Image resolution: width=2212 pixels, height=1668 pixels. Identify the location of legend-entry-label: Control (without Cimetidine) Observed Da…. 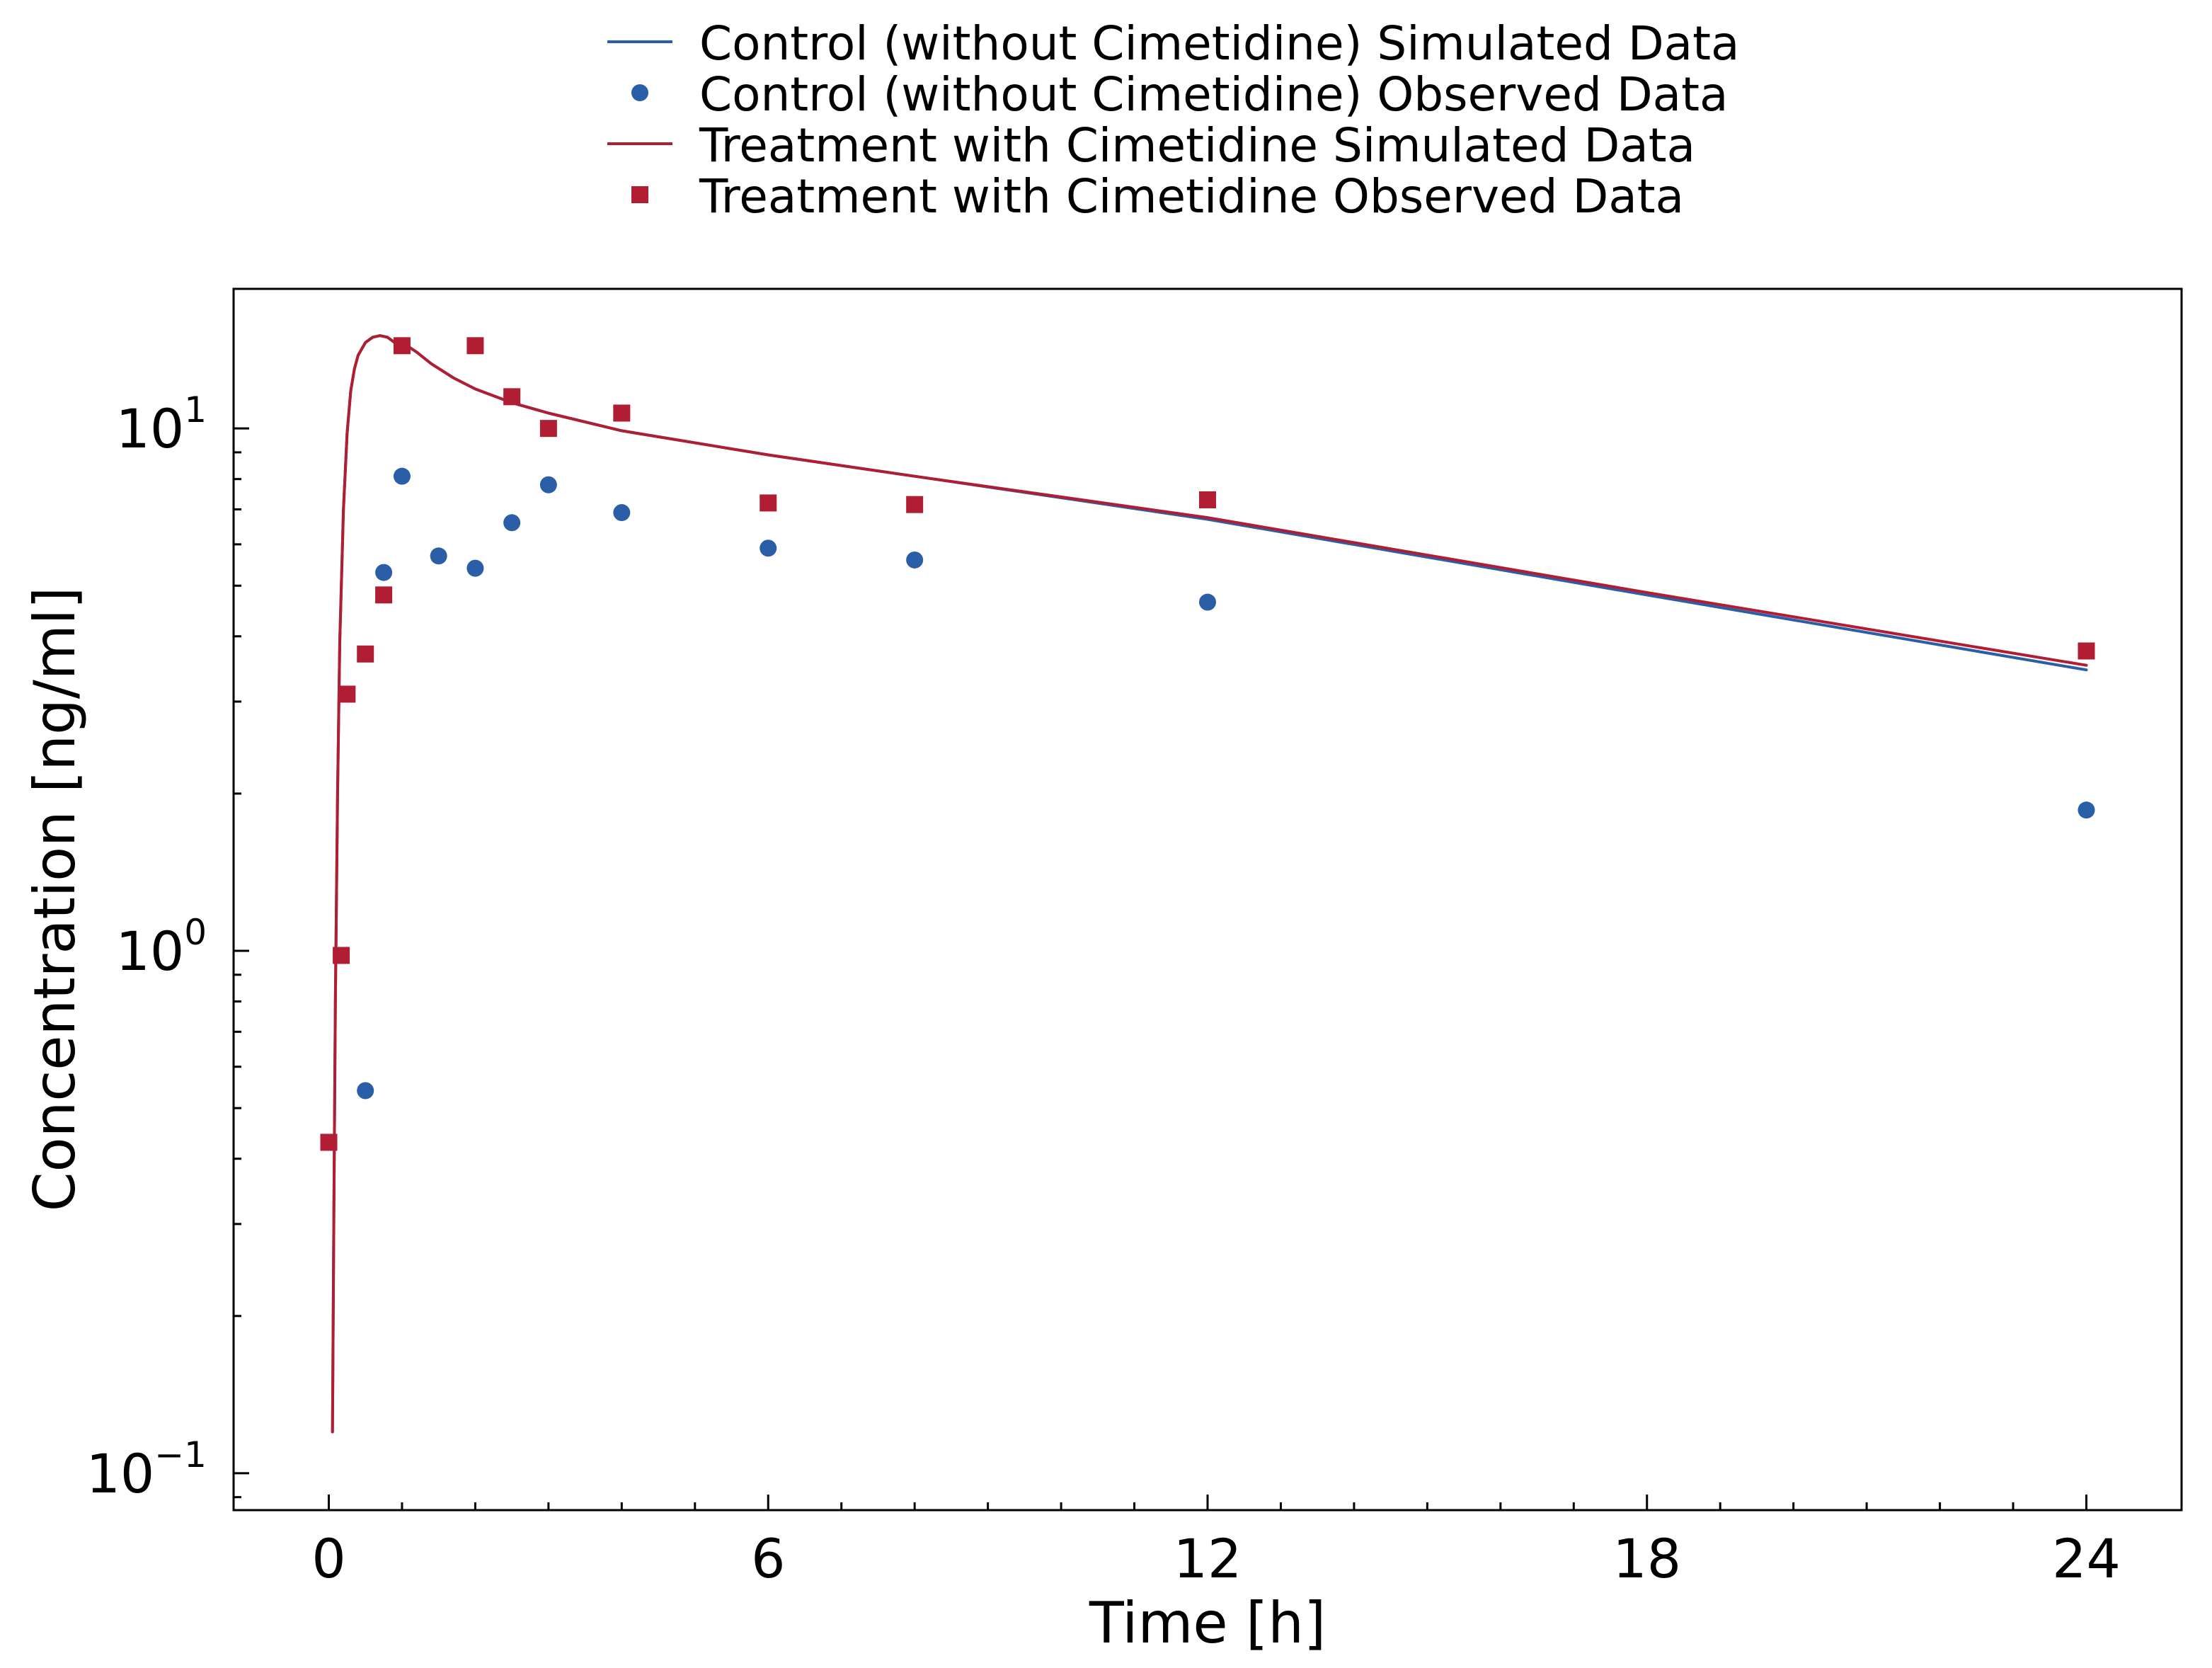
(1213, 94).